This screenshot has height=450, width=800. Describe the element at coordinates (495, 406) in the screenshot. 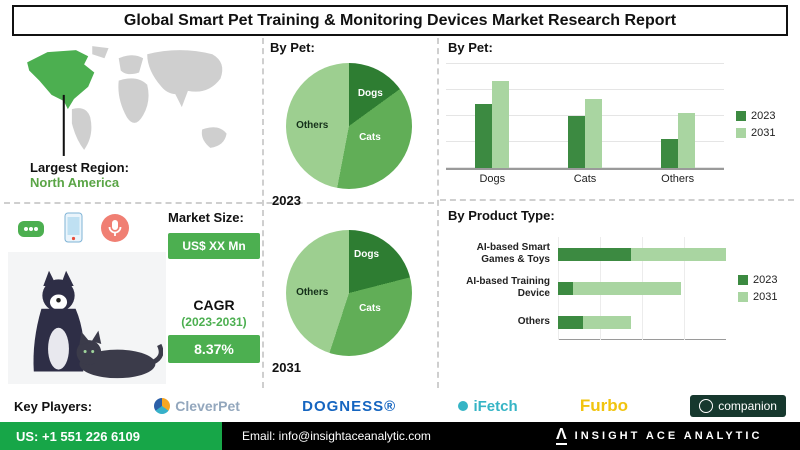

I see `ifetch-name: iFetch` at that location.